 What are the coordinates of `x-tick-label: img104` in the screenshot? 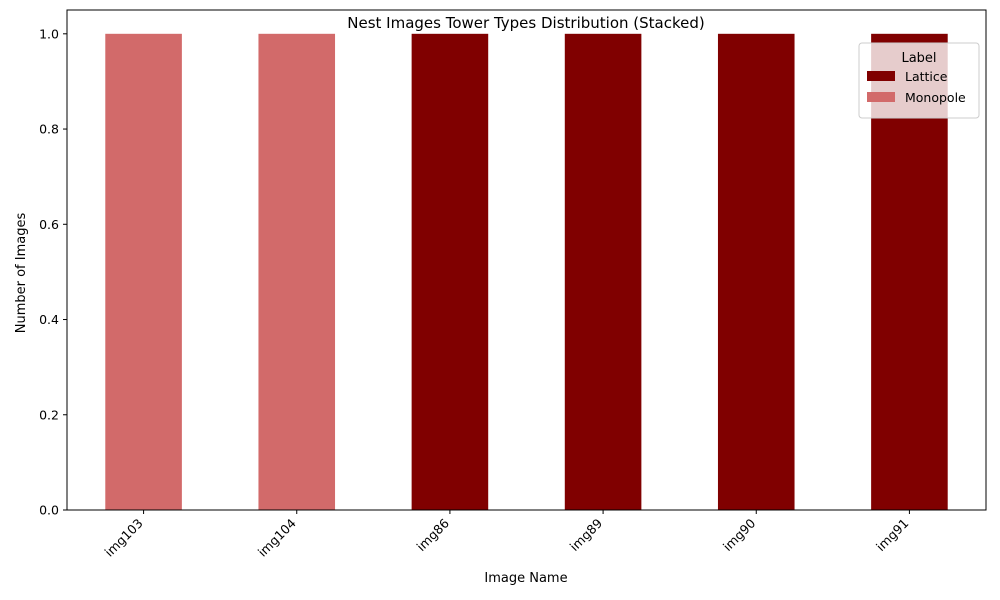 It's located at (277, 537).